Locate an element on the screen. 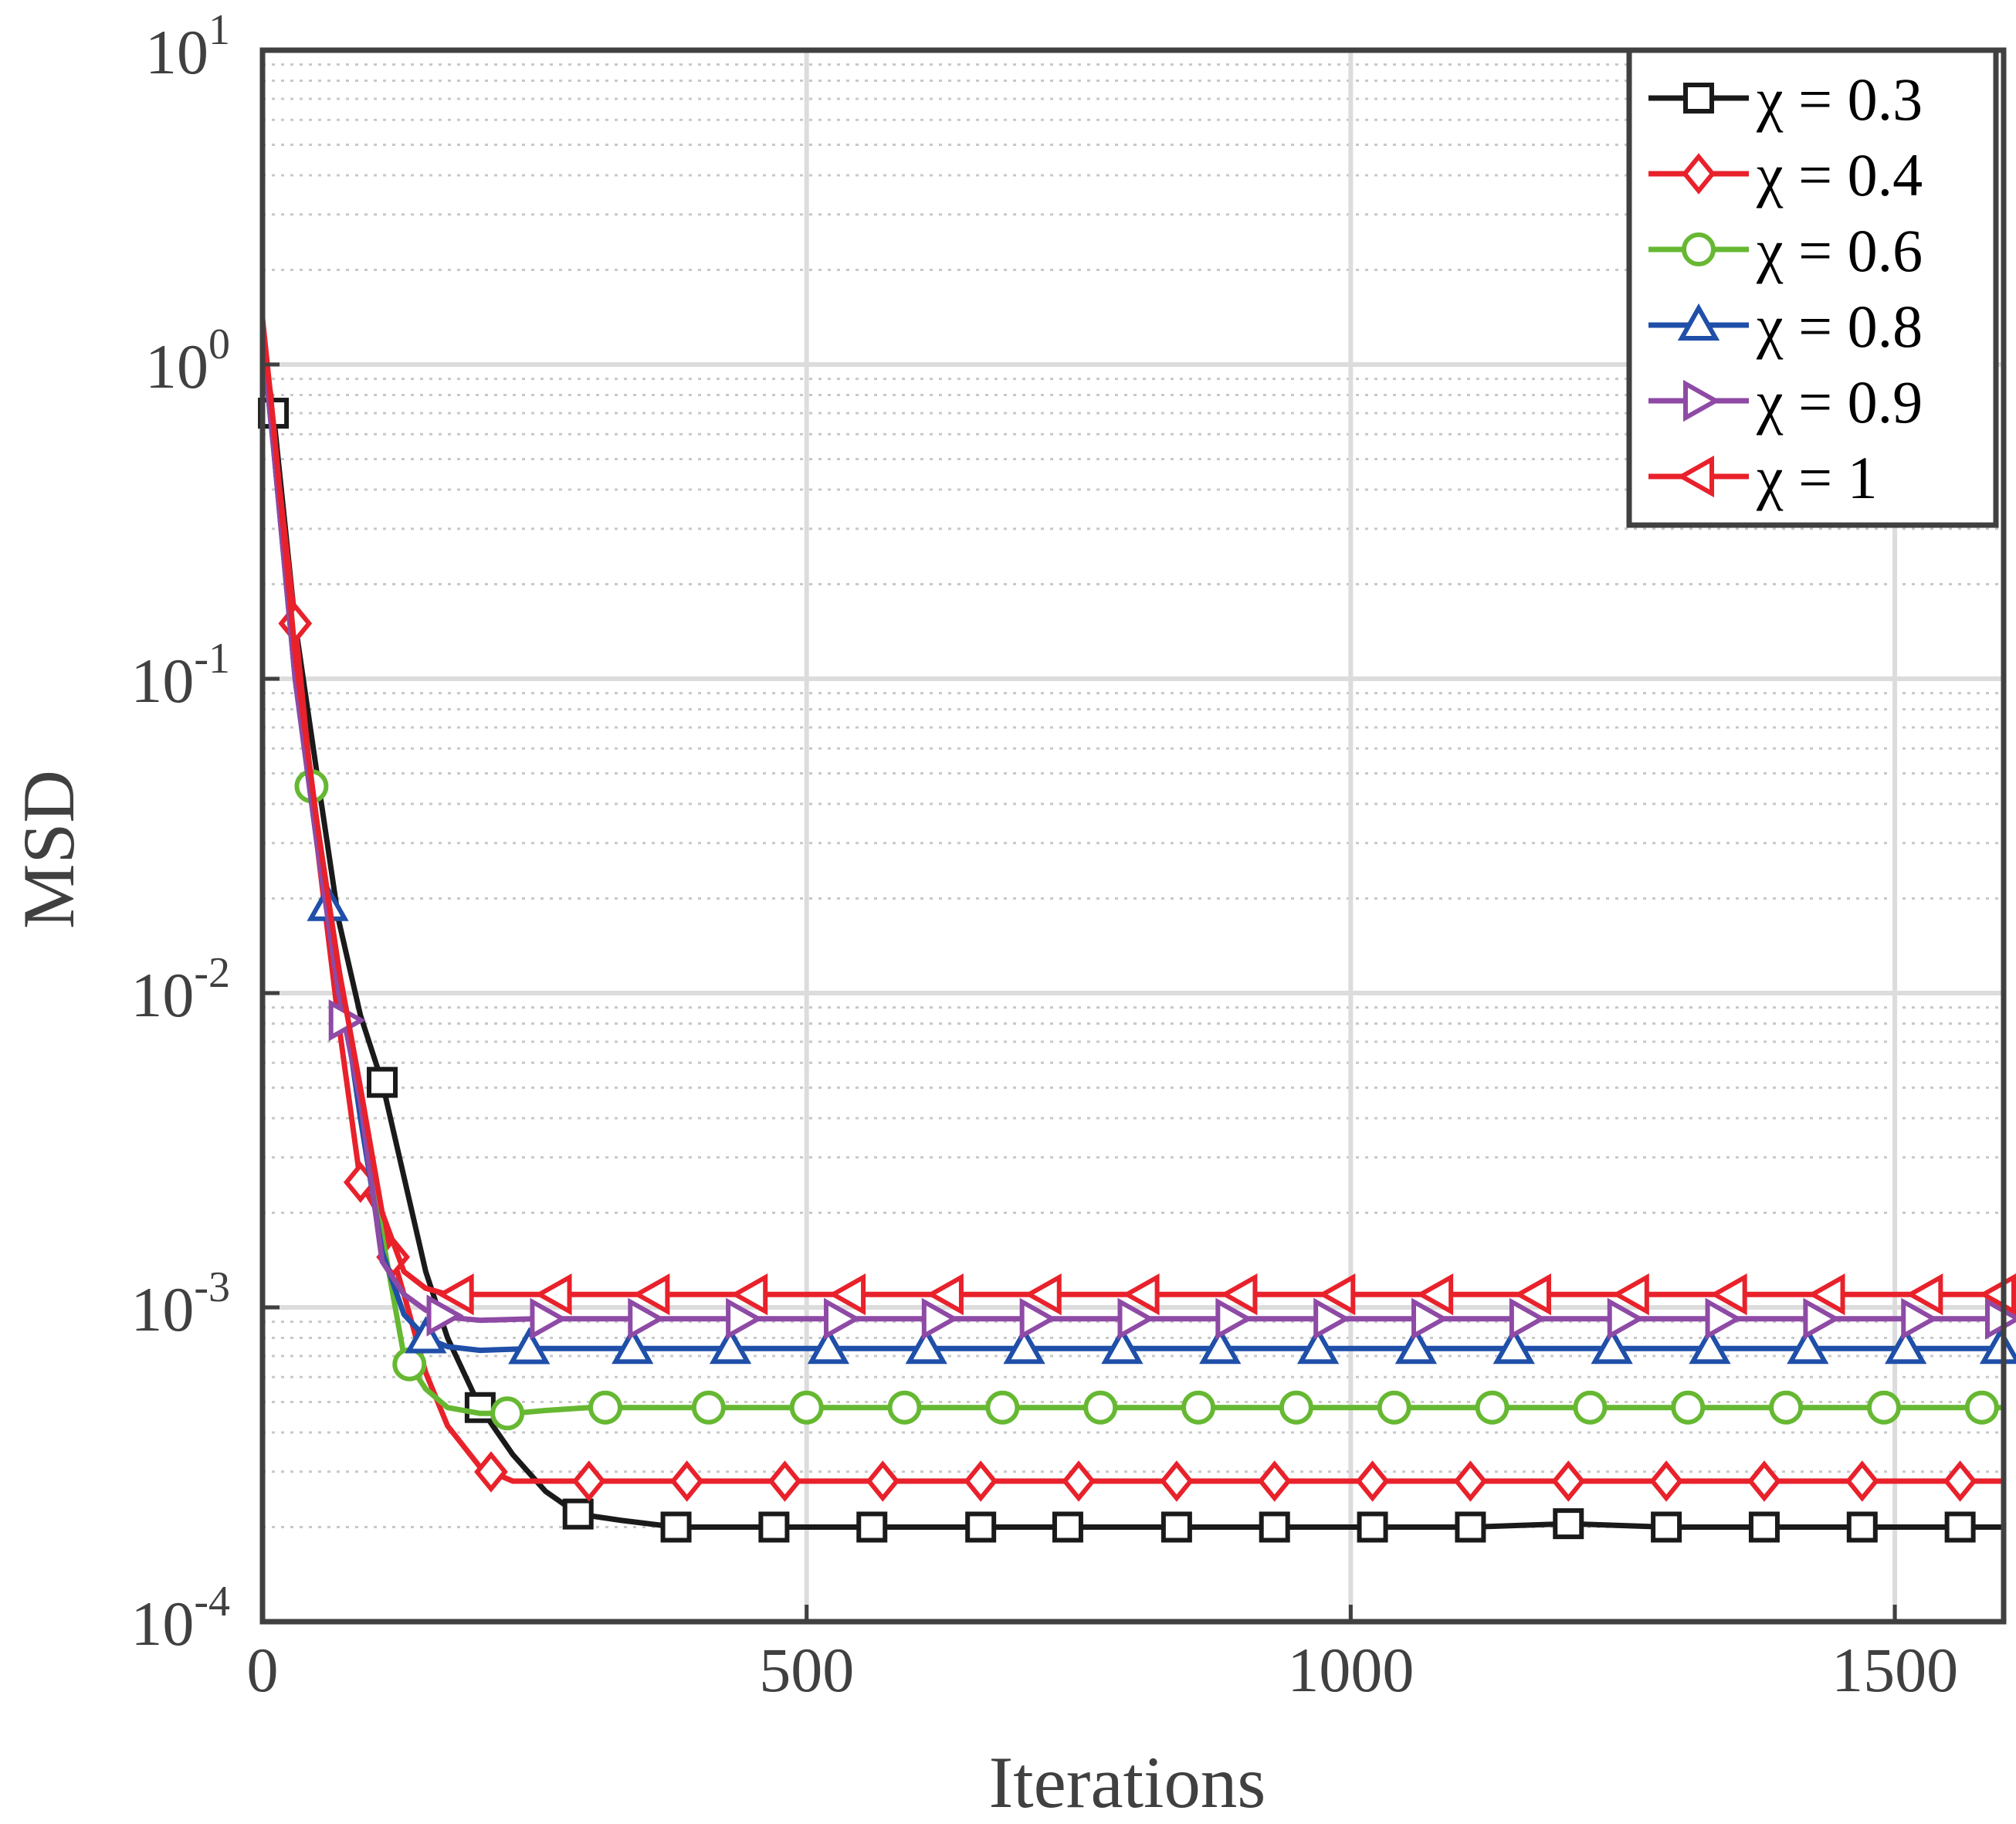  x-tick-label: 500 is located at coordinates (806, 1670).